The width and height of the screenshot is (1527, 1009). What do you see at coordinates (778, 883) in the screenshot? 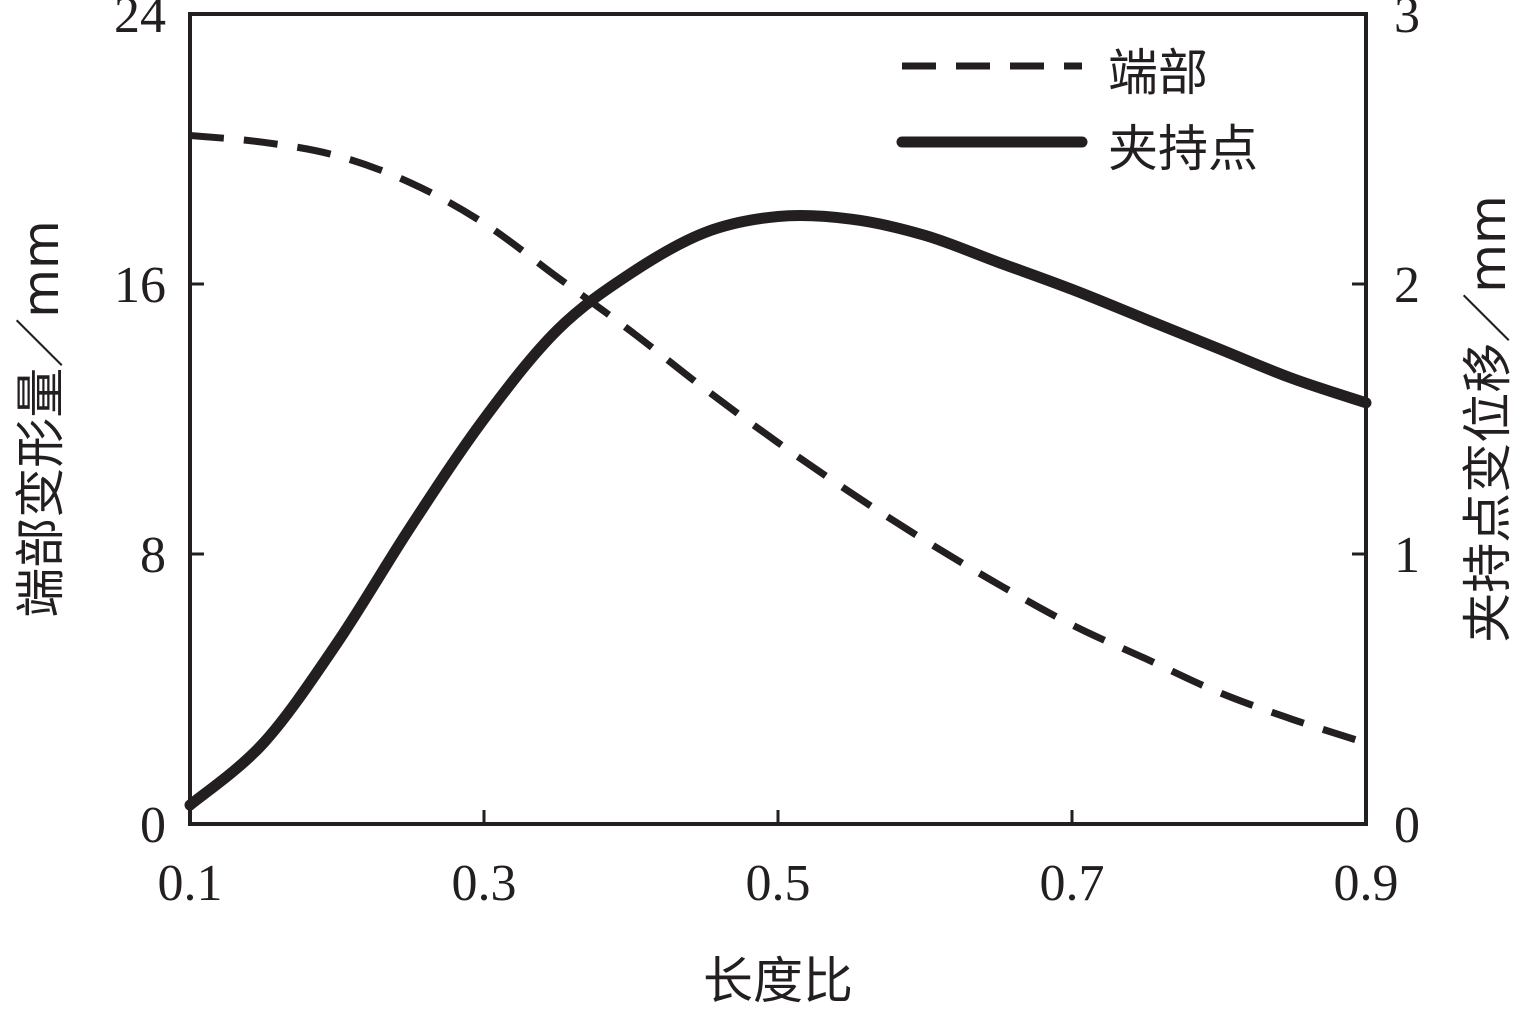
I see `x-tick-label: 0.5` at bounding box center [778, 883].